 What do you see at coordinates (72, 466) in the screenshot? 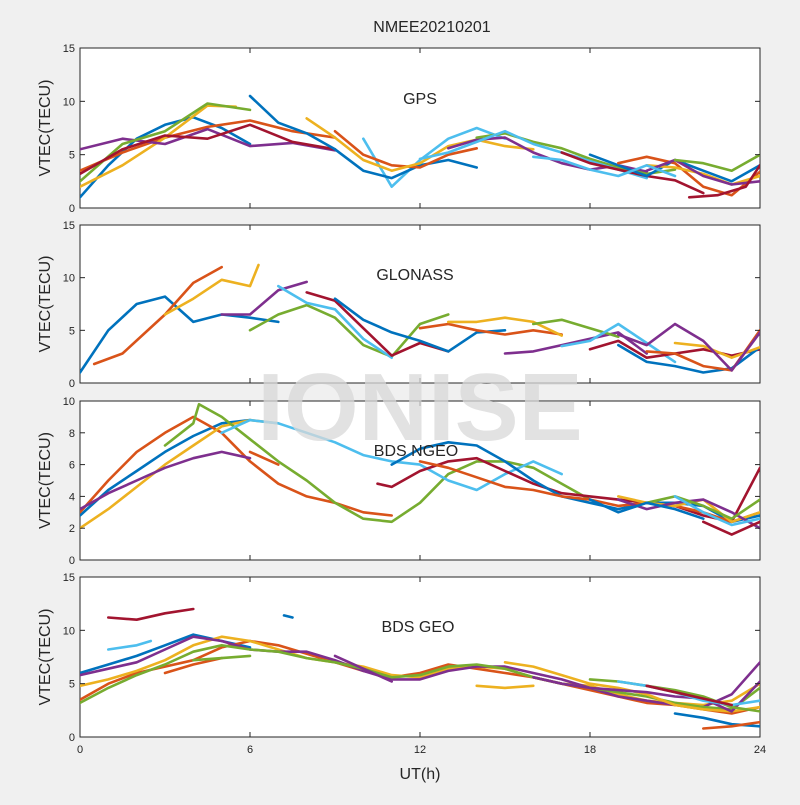
I see `y-tick-label: 6` at bounding box center [72, 466].